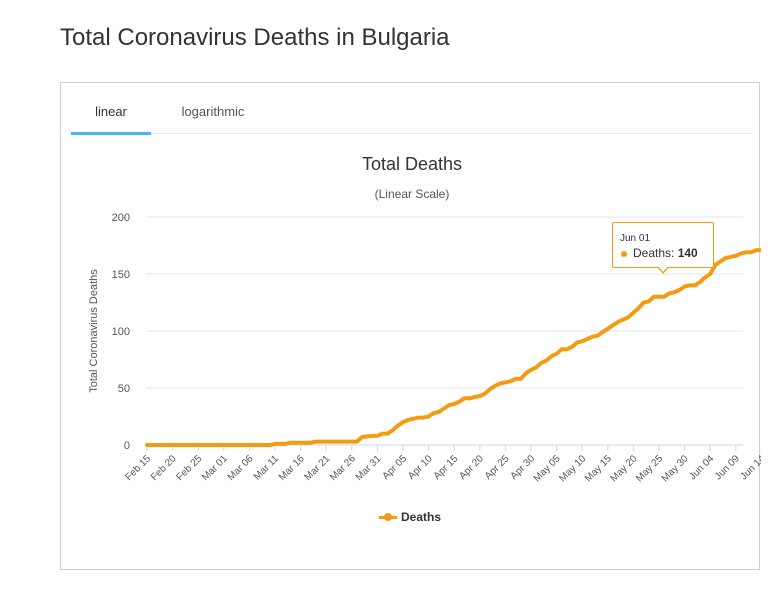  Describe the element at coordinates (572, 468) in the screenshot. I see `x-tick-label: May 10` at that location.